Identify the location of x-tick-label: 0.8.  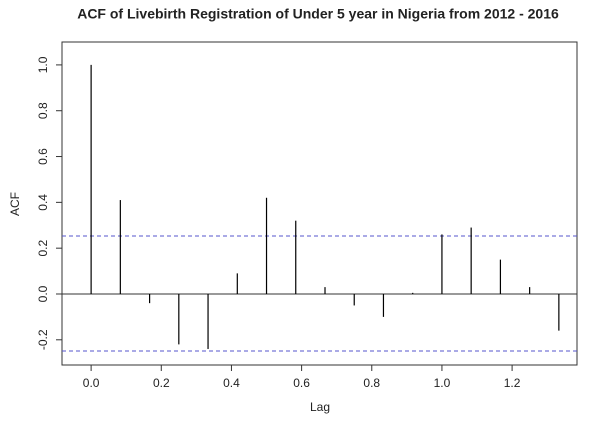
(371, 383).